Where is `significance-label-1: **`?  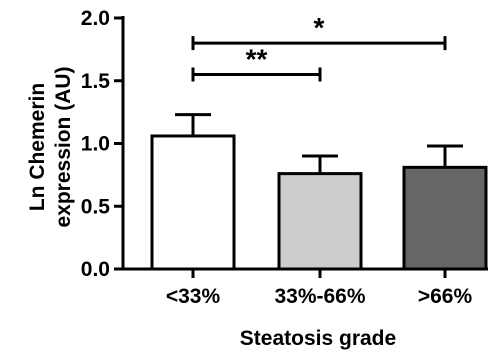 significance-label-1: ** is located at coordinates (257, 58).